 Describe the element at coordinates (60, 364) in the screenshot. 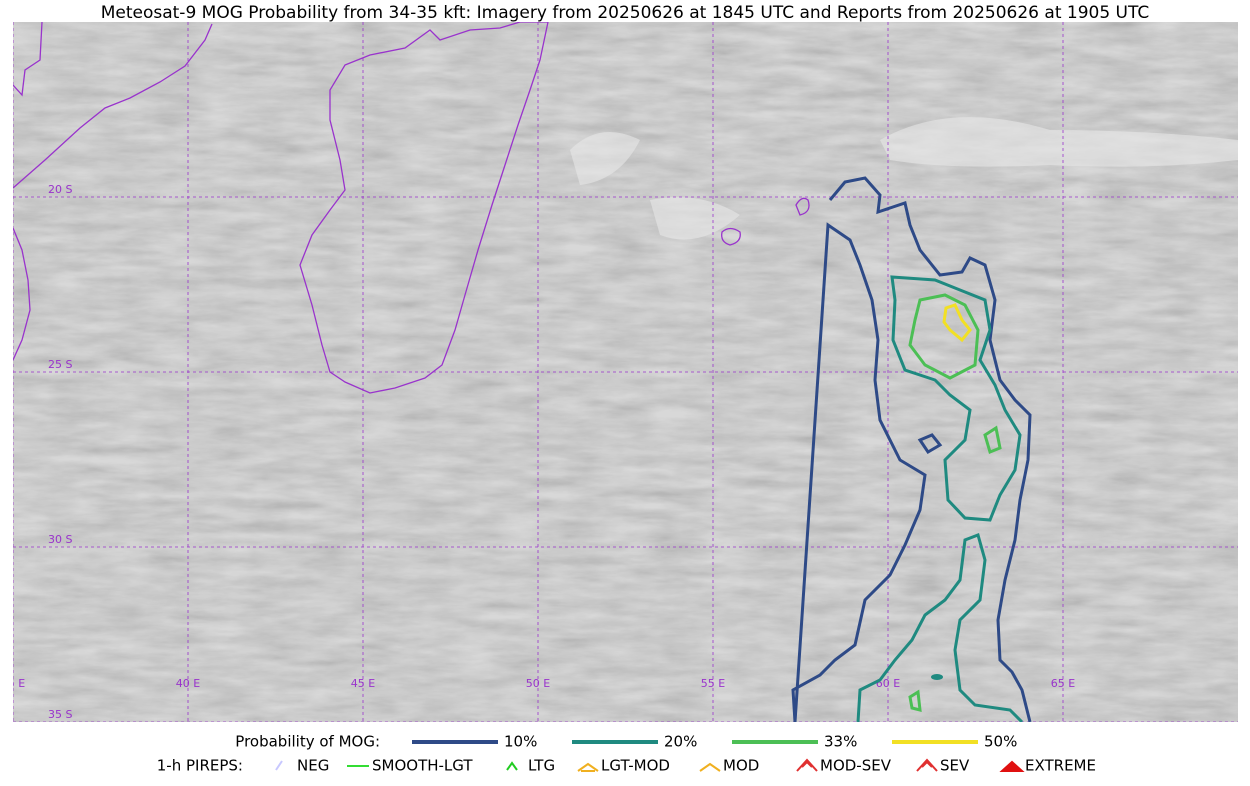

I see `latitude-label: 25 S` at that location.